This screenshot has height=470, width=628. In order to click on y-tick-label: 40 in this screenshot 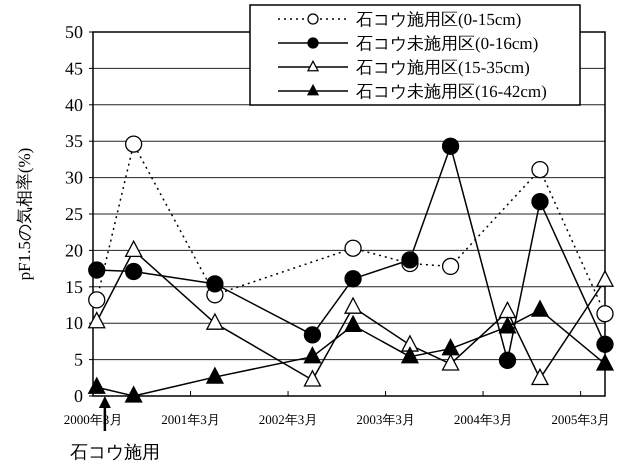, I will do `click(74, 104)`.